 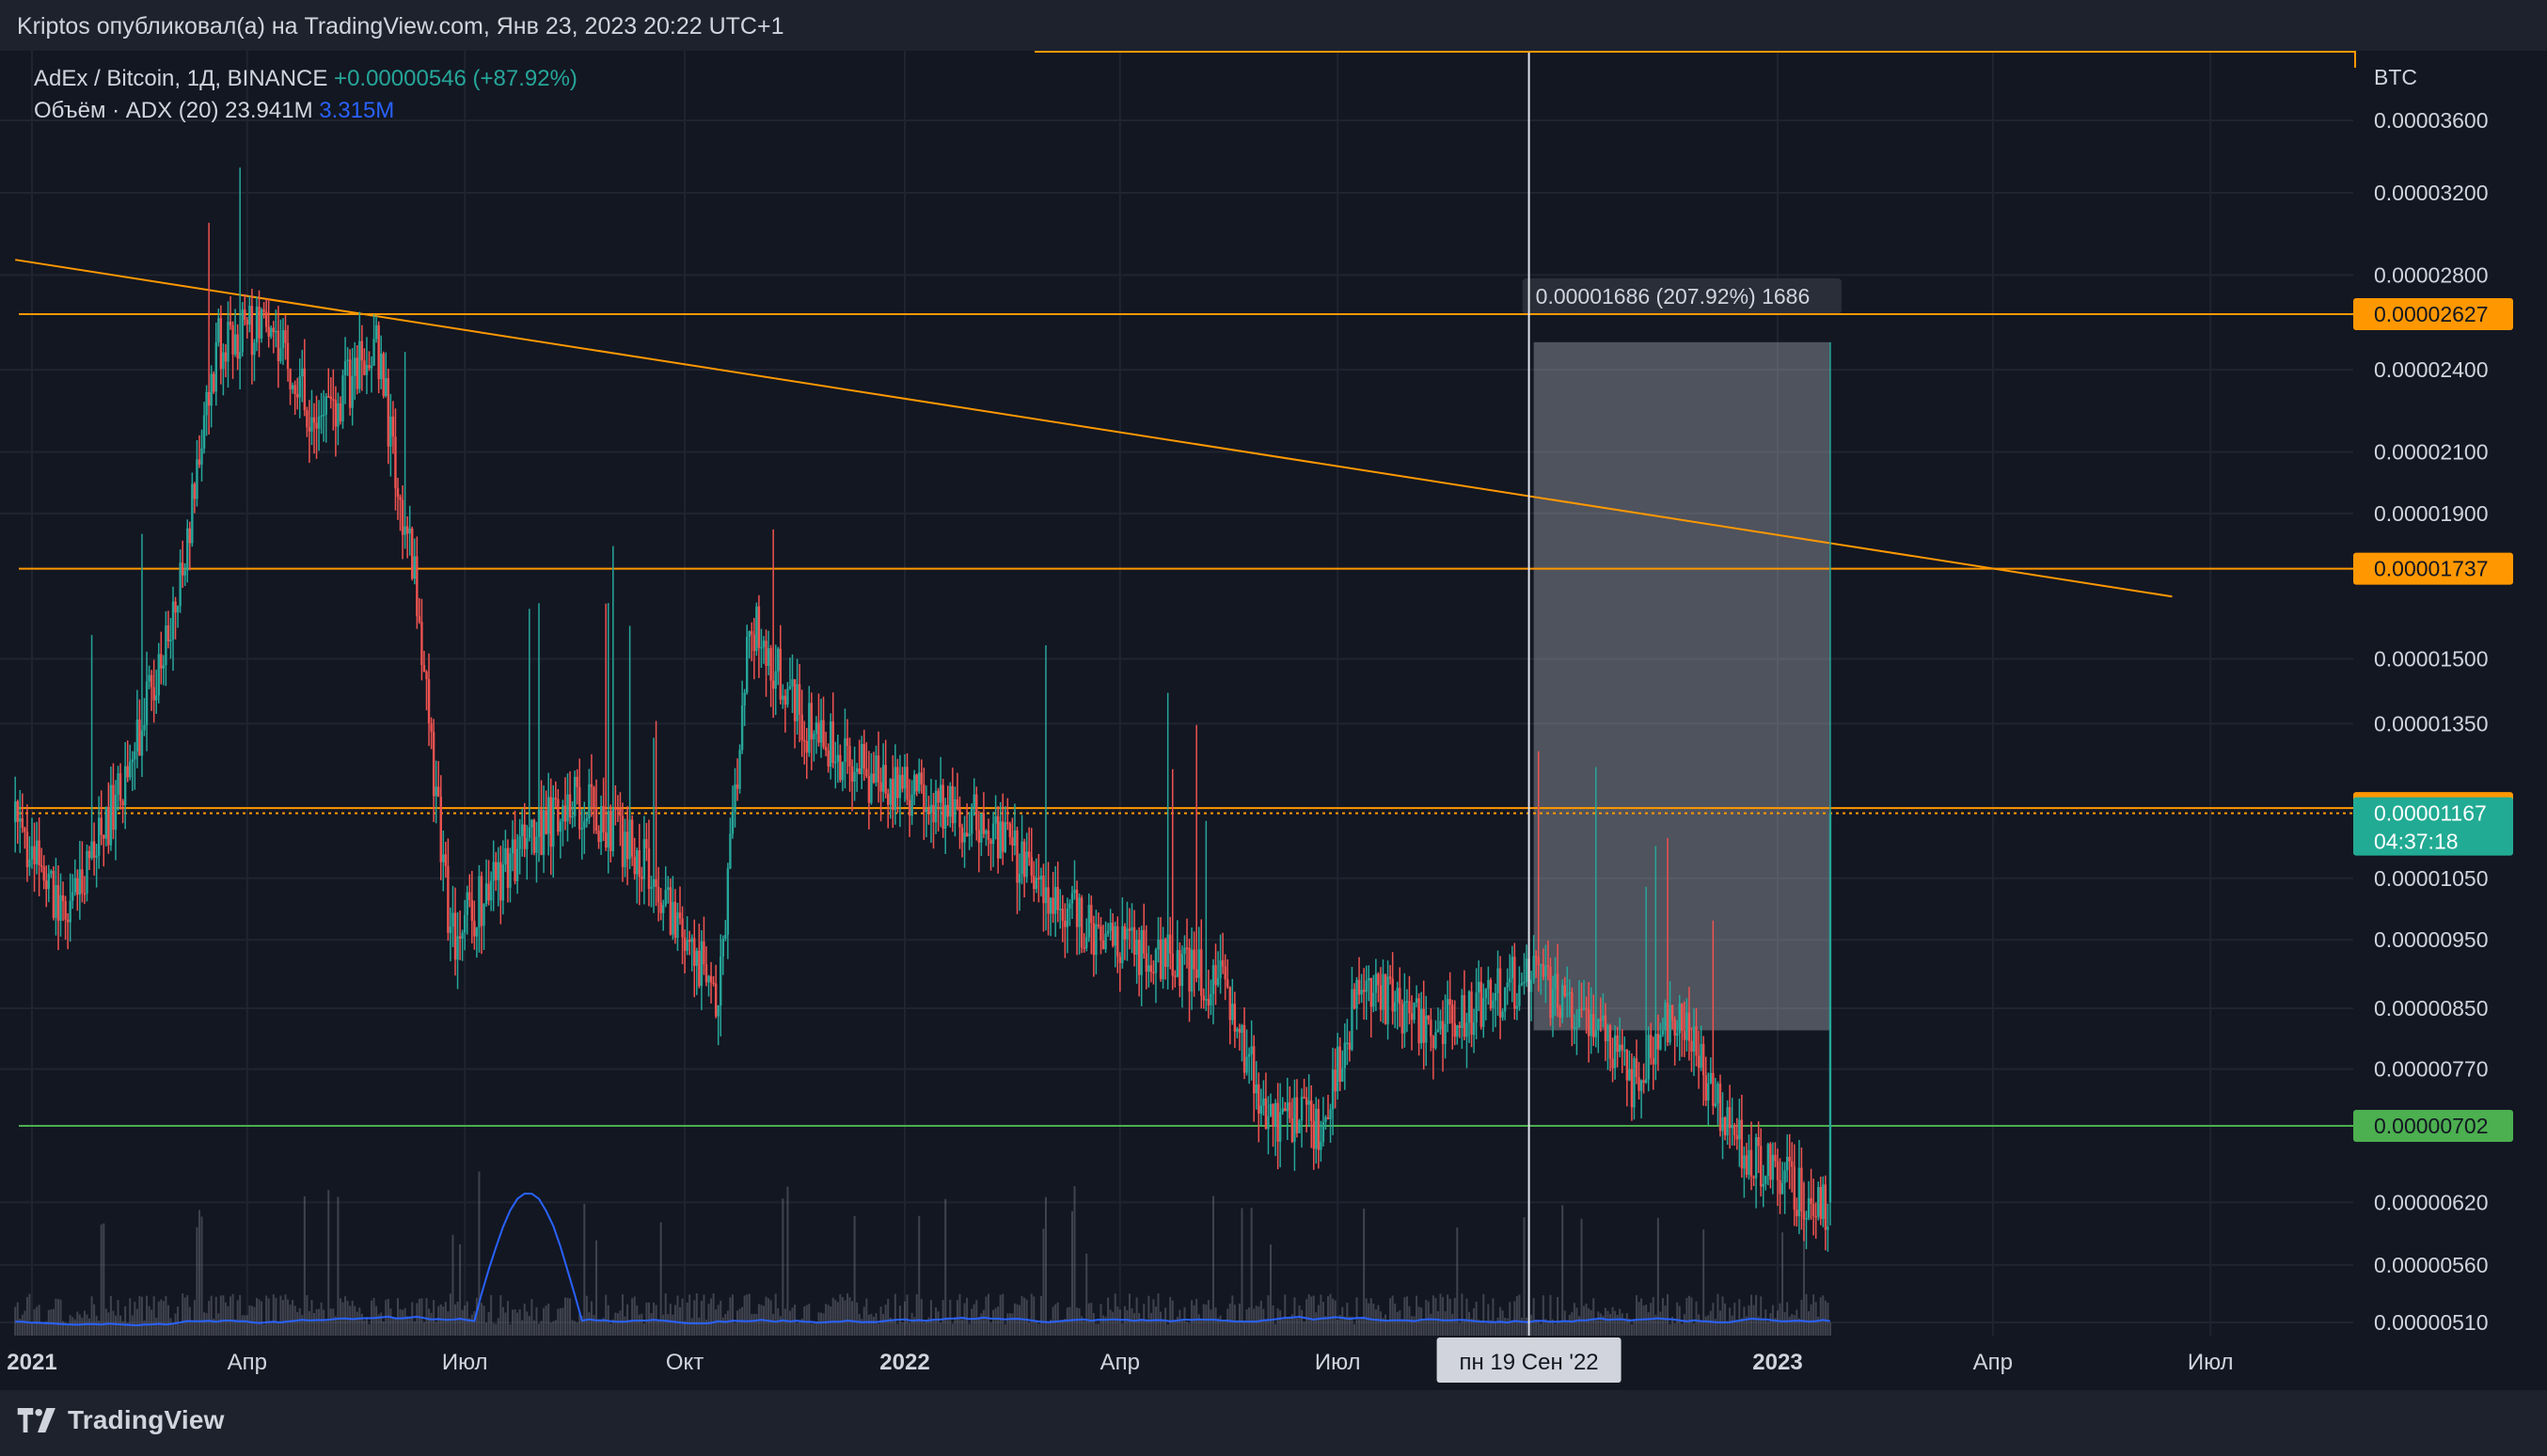 What do you see at coordinates (2432, 723) in the screenshot?
I see `price-tick-label: 0.00001350` at bounding box center [2432, 723].